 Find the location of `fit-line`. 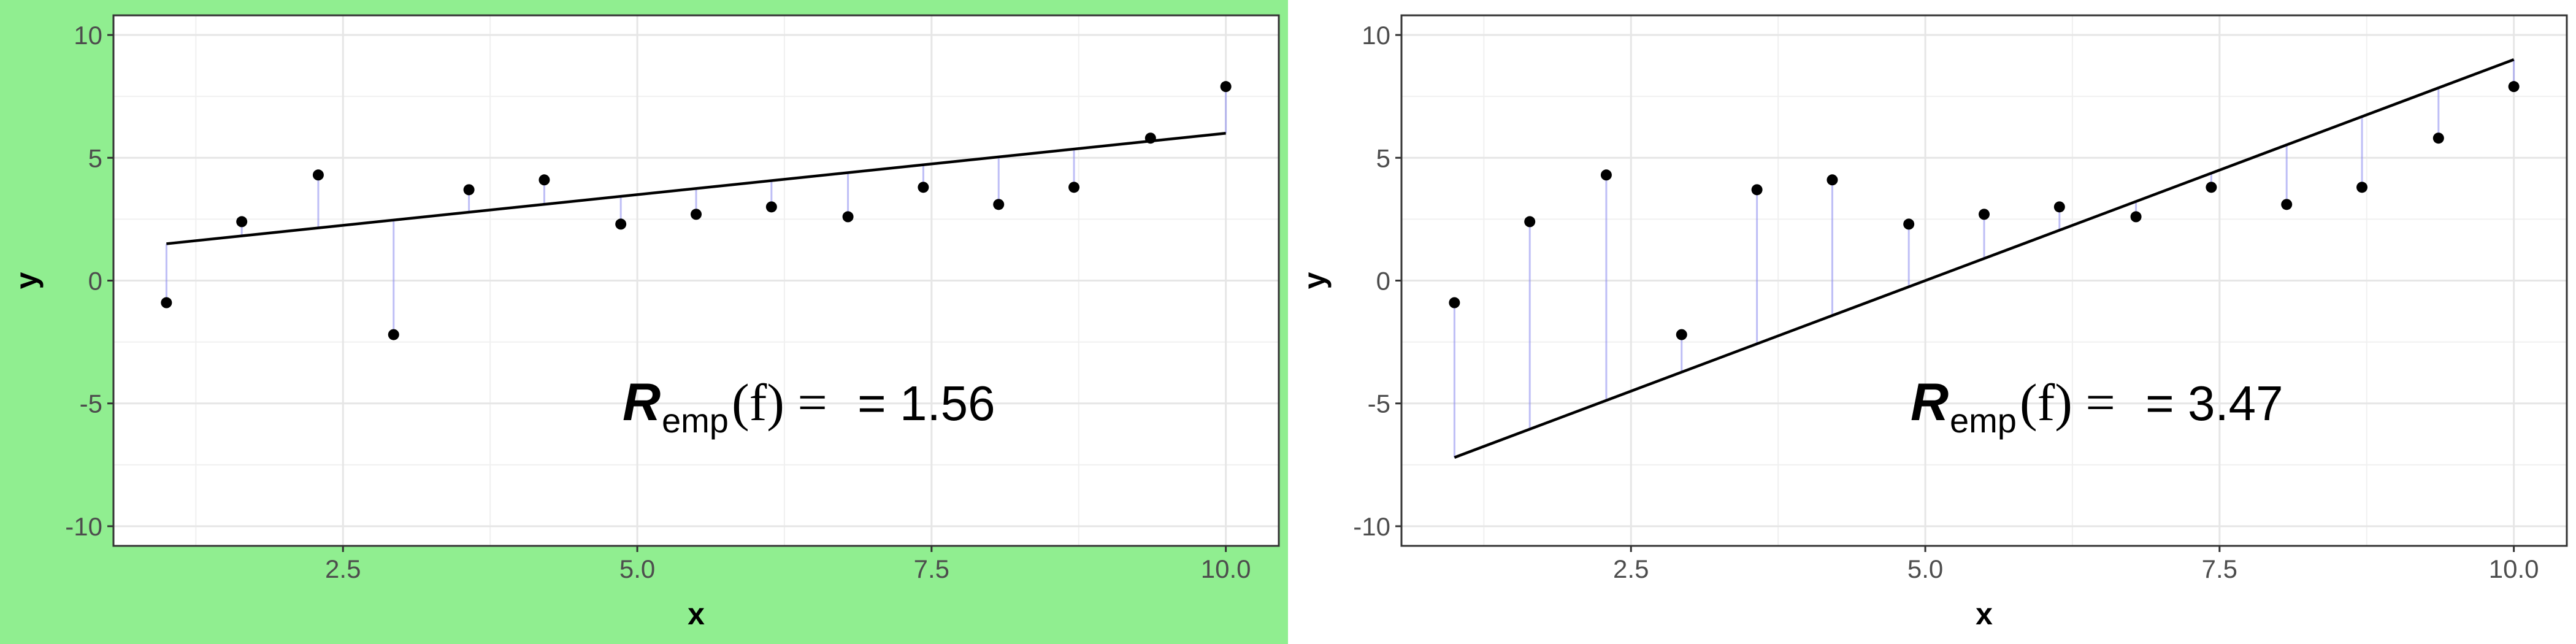

fit-line is located at coordinates (696, 188).